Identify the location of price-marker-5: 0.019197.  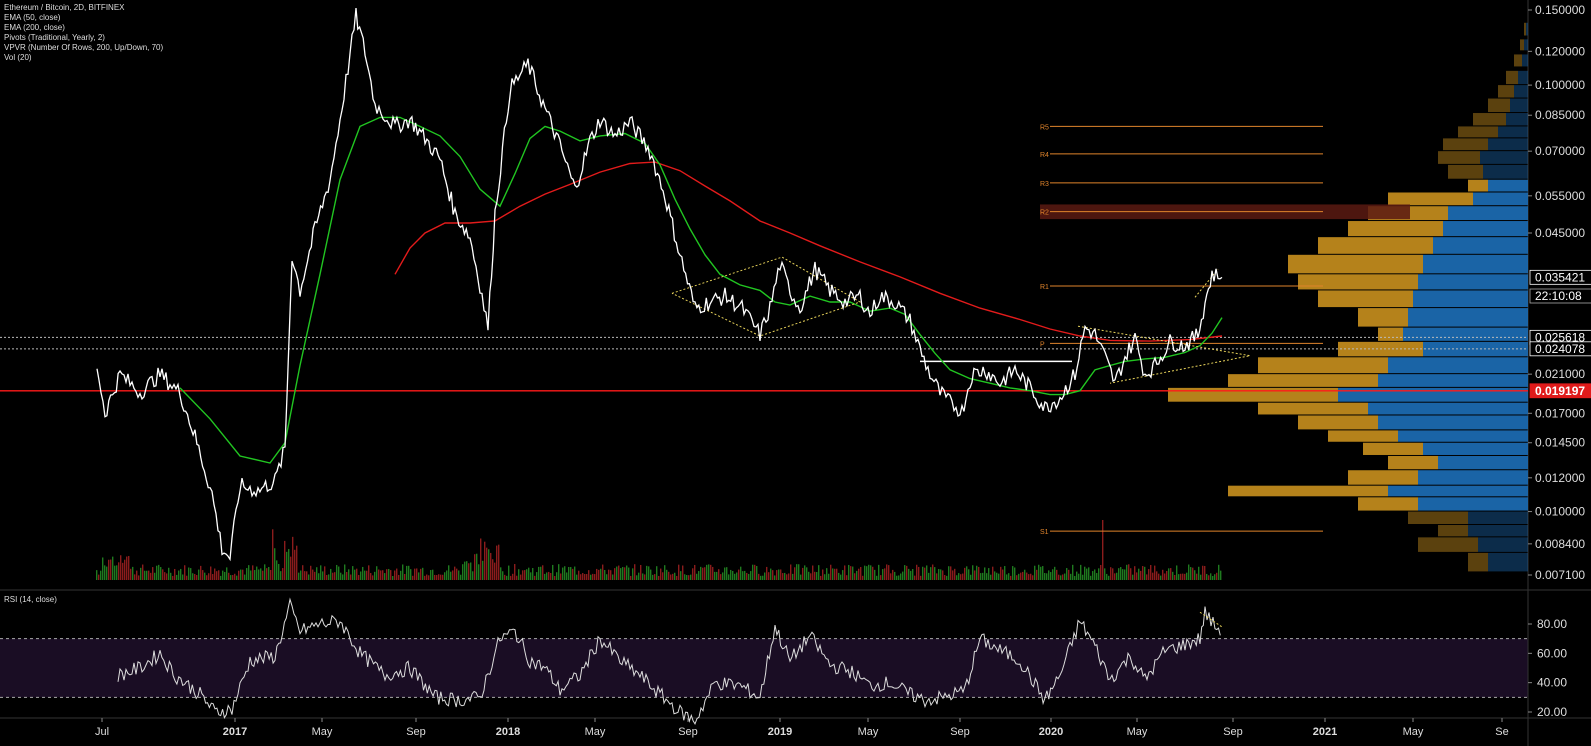
(1560, 391).